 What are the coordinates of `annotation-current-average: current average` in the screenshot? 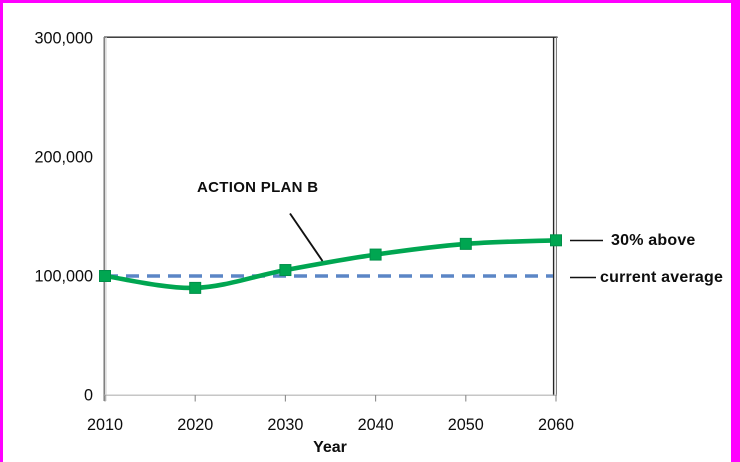 It's located at (662, 277).